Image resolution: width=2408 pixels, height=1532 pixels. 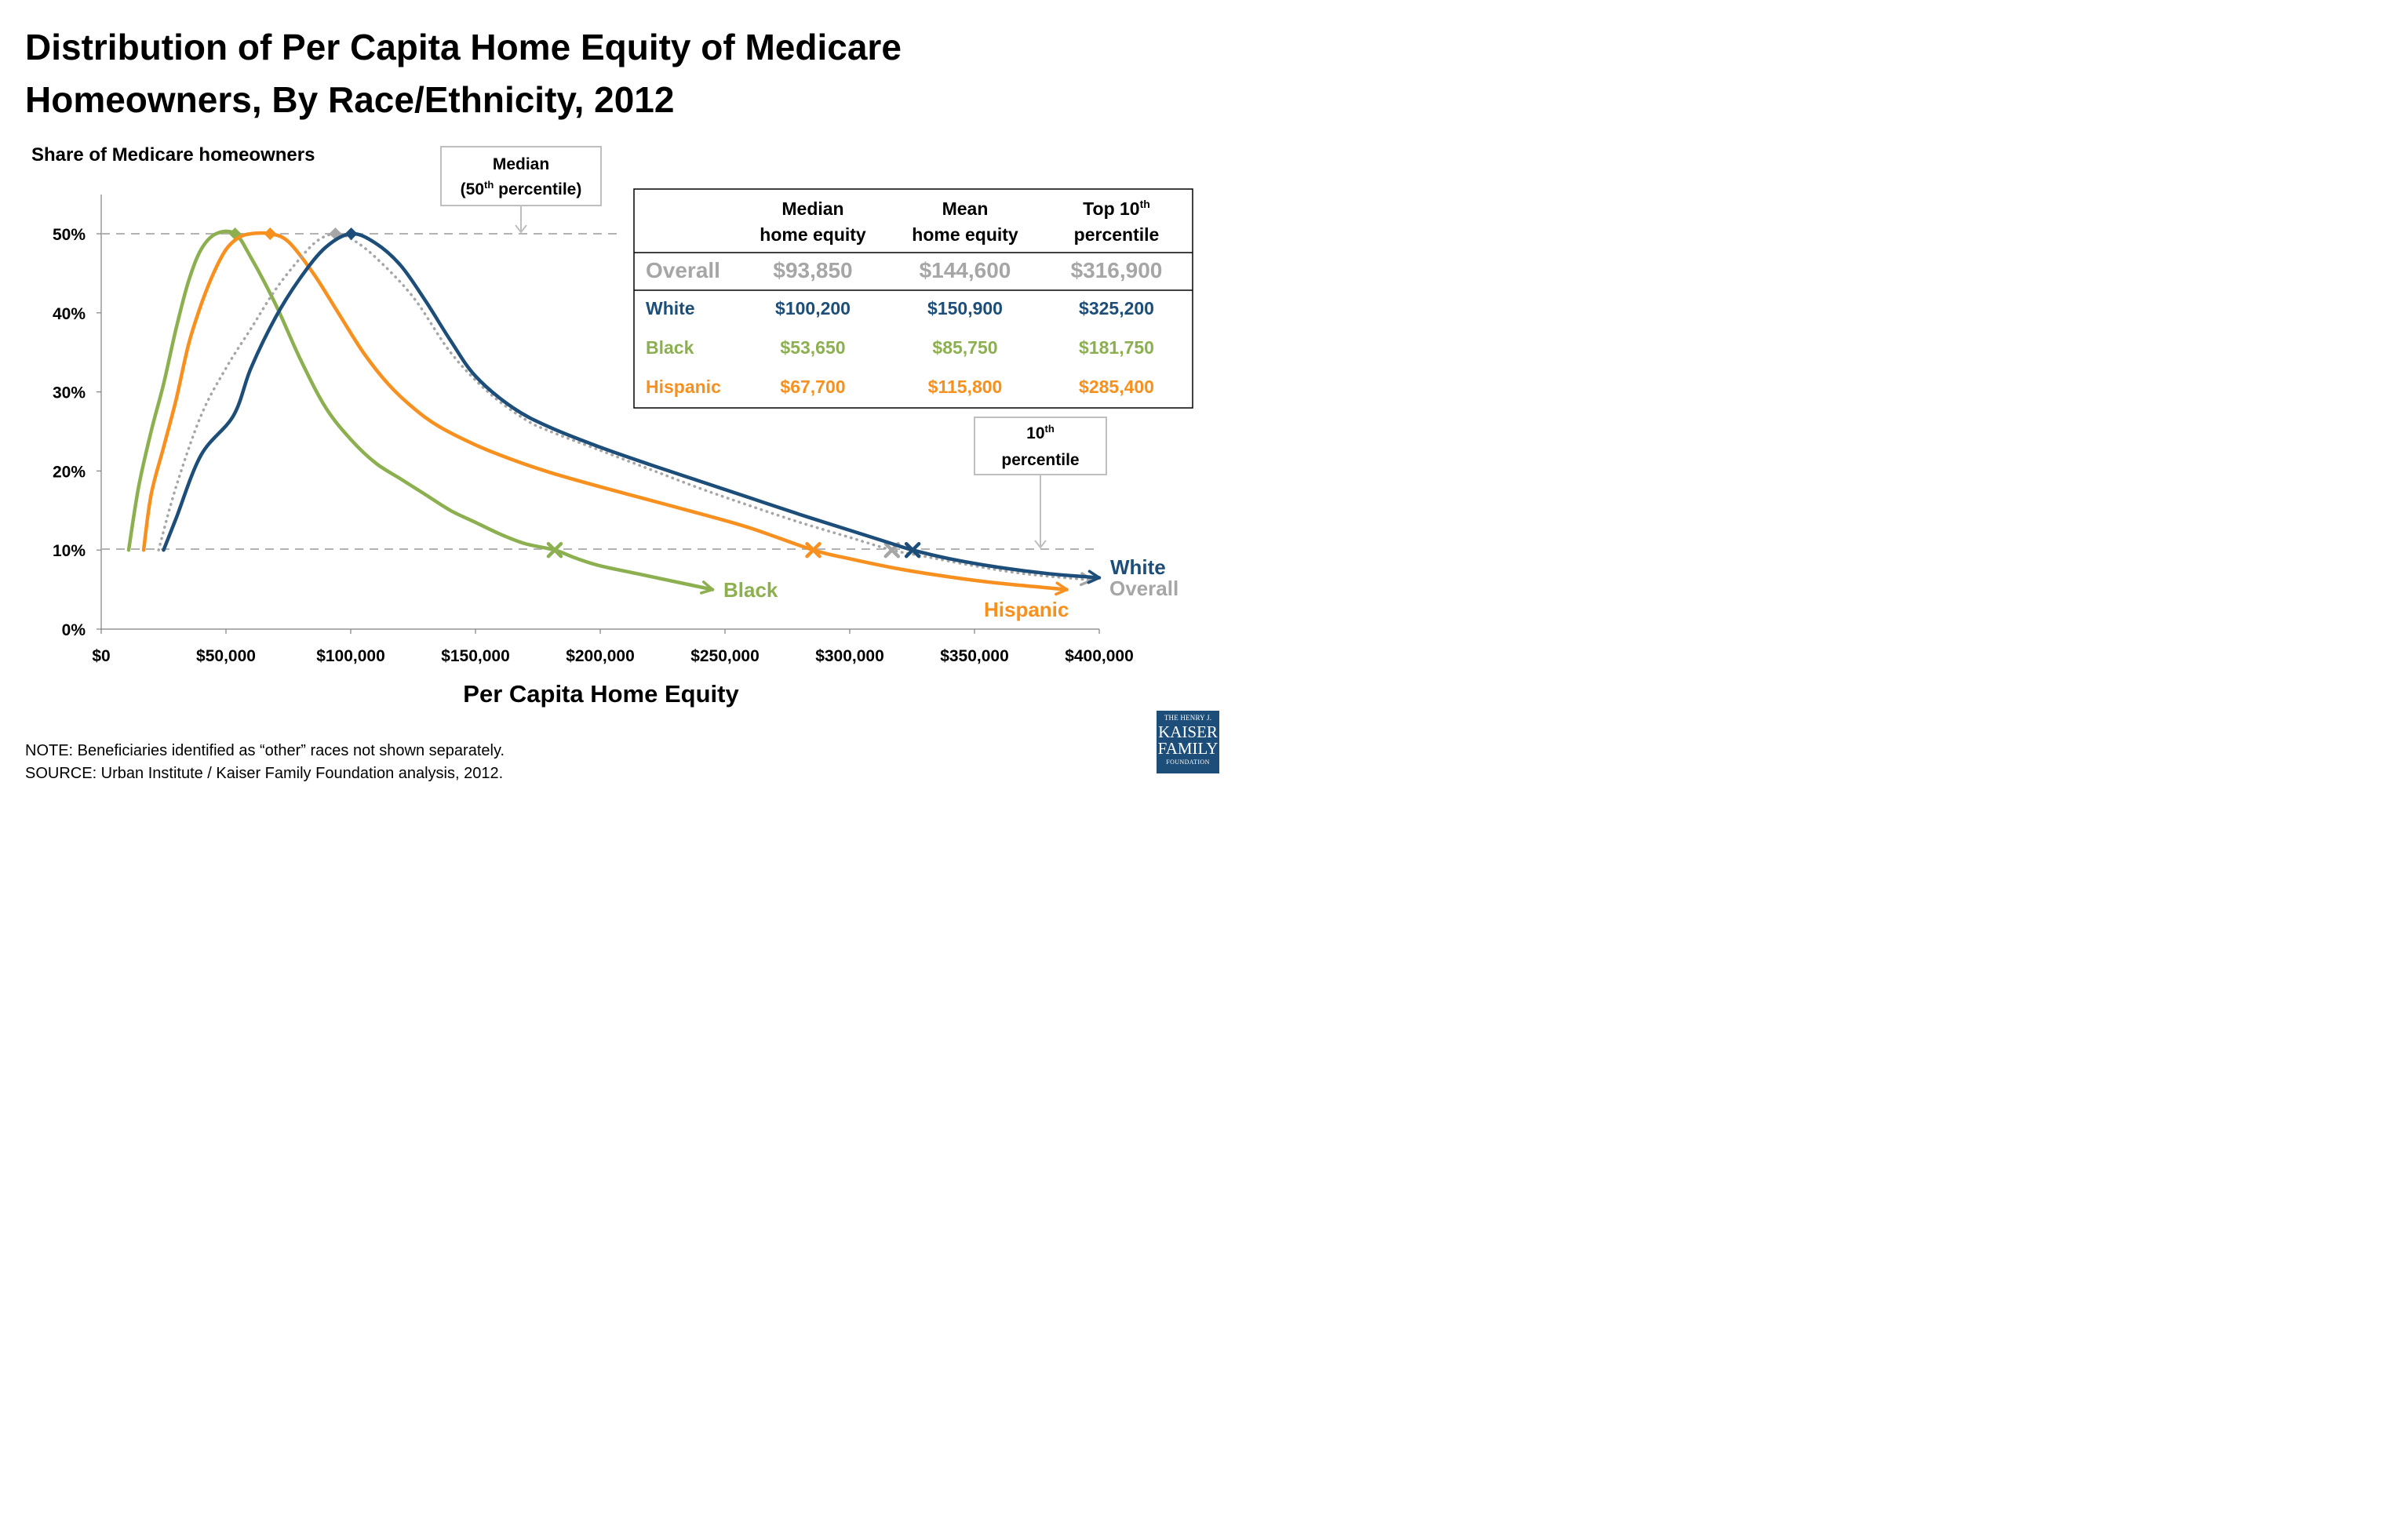 I want to click on table-hispanic-median: $67,700, so click(x=812, y=387).